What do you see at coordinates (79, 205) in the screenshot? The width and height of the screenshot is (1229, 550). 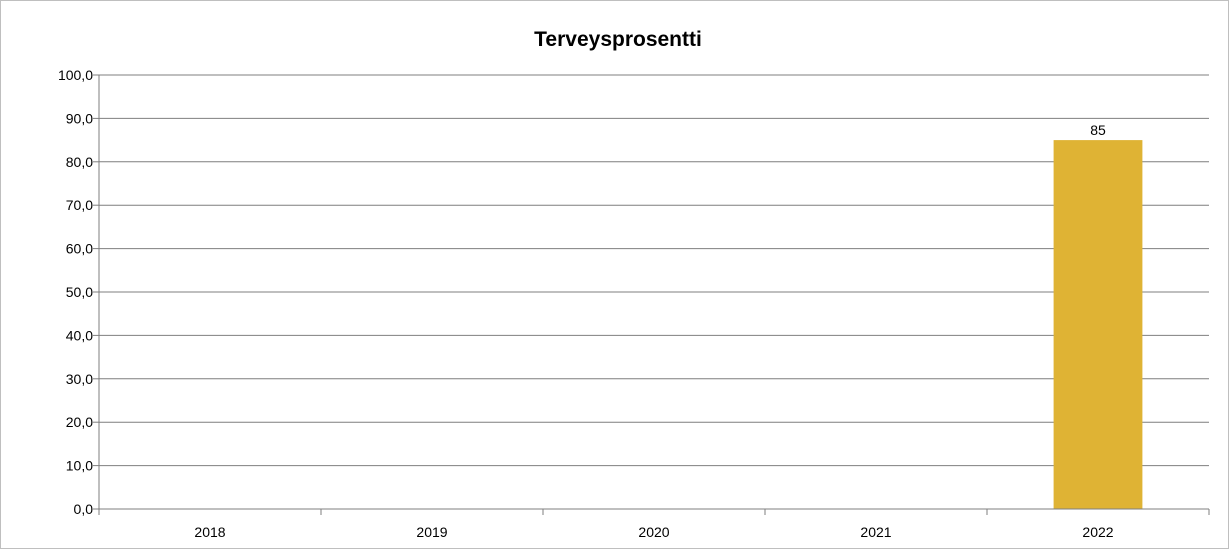 I see `y-tick-label: 70,0` at bounding box center [79, 205].